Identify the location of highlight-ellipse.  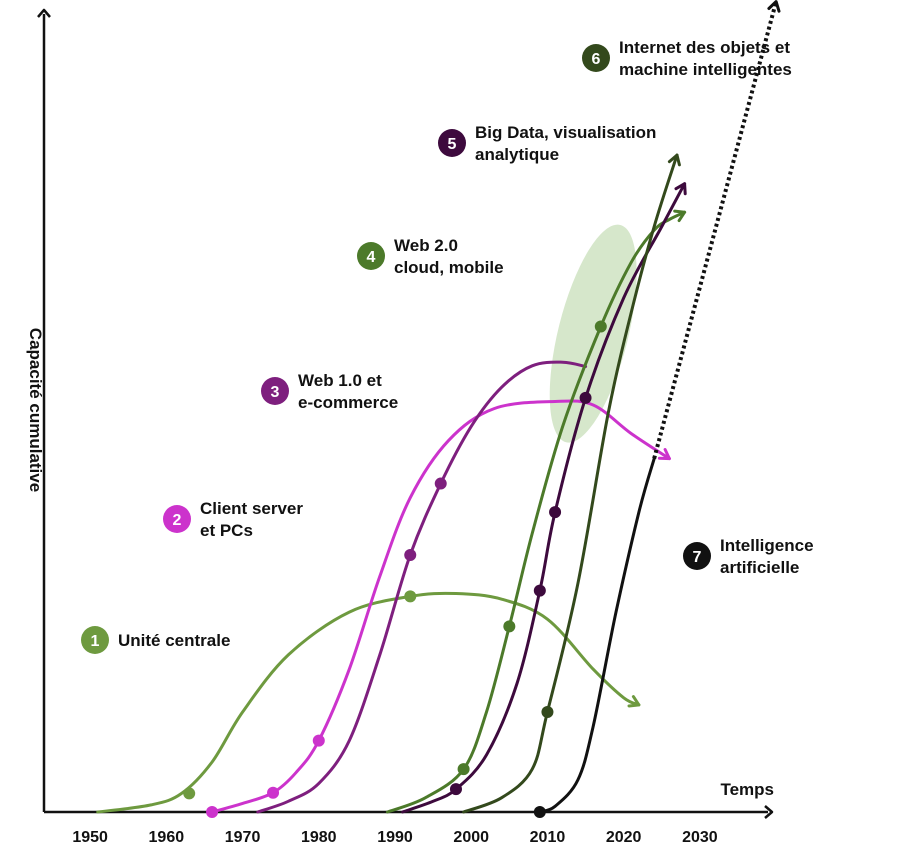
(593, 333).